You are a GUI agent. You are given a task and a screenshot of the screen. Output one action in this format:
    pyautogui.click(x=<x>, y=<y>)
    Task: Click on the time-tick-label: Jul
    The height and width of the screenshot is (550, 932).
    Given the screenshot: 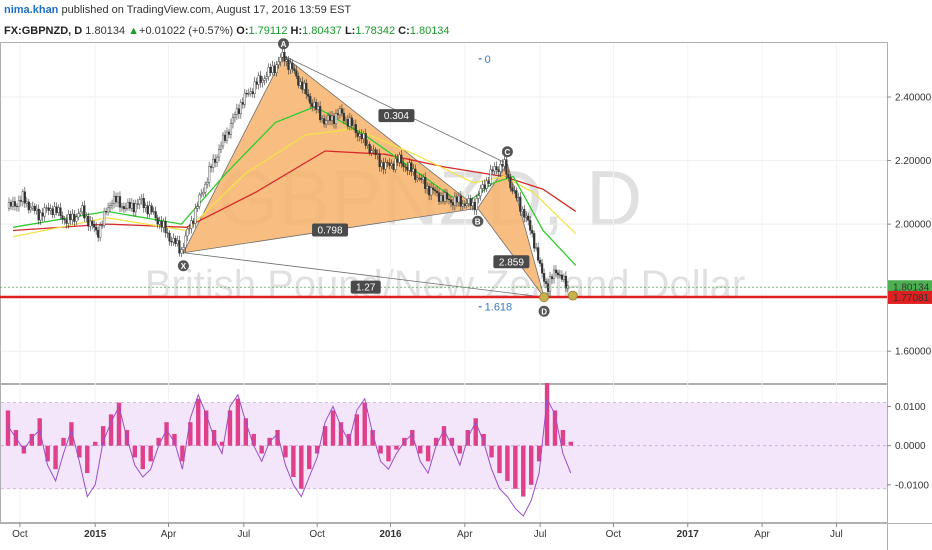 What is the action you would take?
    pyautogui.click(x=836, y=534)
    